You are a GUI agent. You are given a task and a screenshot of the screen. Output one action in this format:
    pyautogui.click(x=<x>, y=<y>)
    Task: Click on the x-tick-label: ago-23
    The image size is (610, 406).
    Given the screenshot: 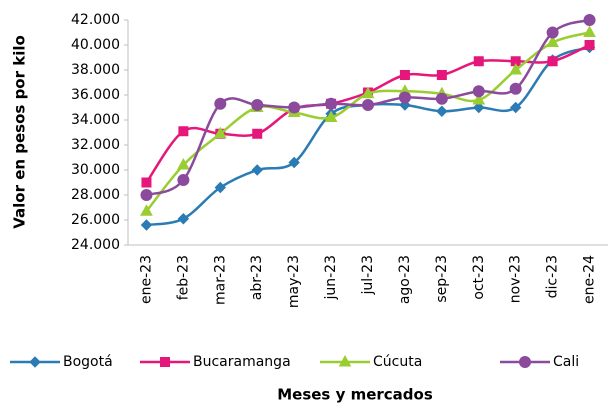 What is the action you would take?
    pyautogui.click(x=405, y=279)
    